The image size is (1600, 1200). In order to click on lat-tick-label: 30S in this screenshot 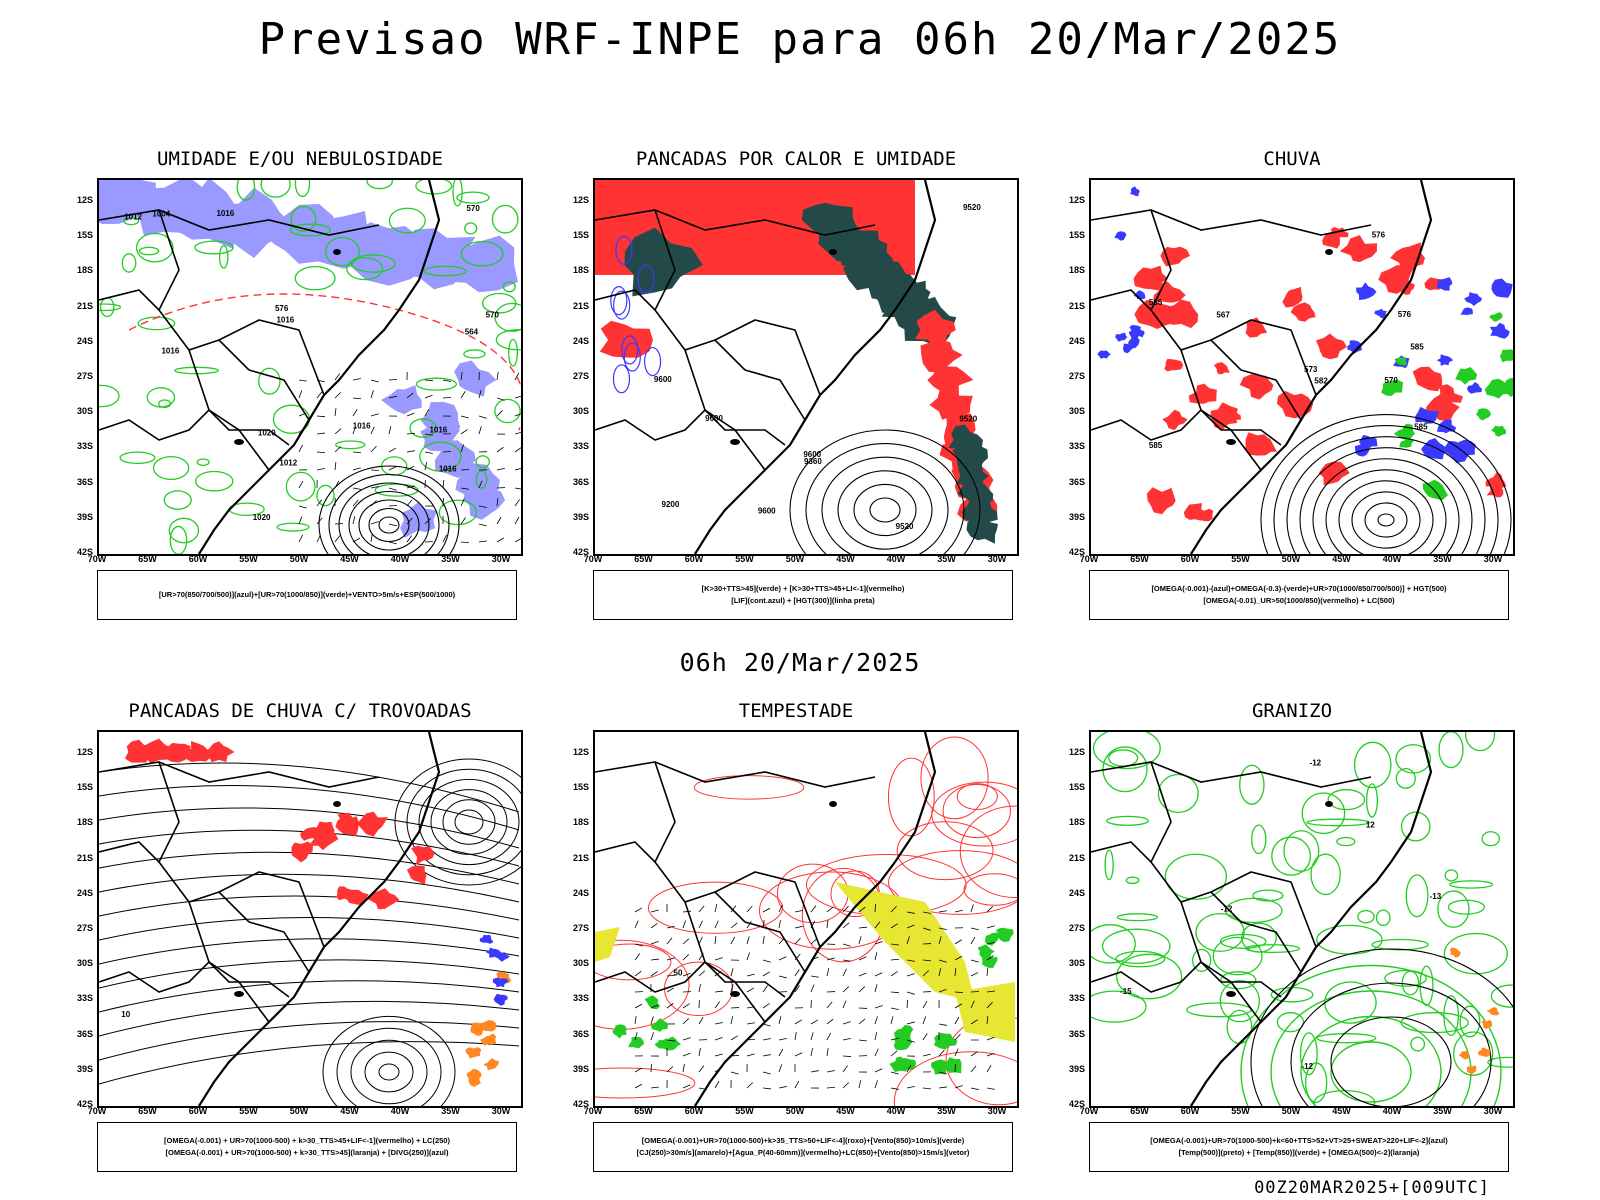, I will do `click(580, 963)`.